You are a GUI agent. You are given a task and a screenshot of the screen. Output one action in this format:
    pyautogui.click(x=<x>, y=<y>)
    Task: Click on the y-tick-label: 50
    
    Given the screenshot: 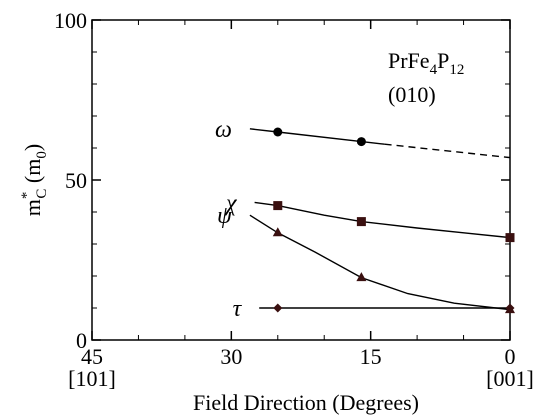 What is the action you would take?
    pyautogui.click(x=76, y=180)
    